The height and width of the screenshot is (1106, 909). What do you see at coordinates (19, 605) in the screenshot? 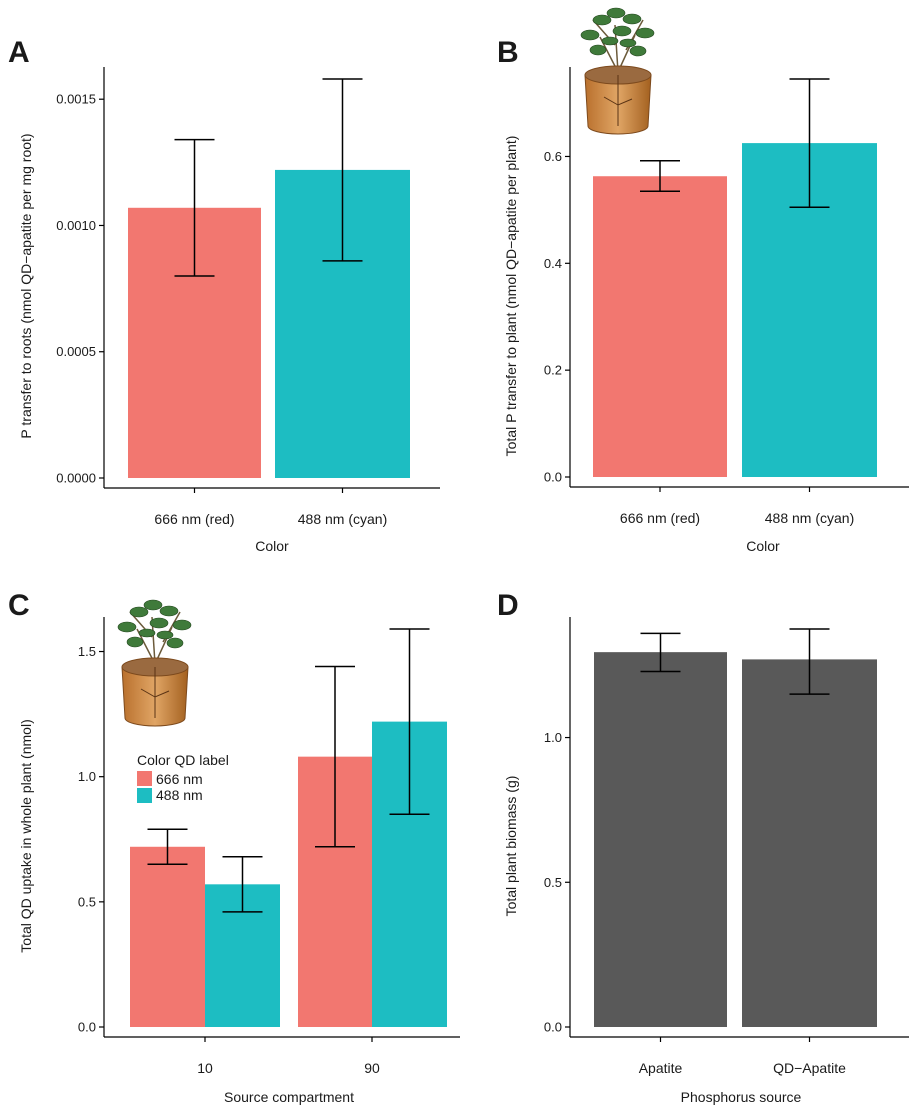
I see `panel-letter-c: C` at bounding box center [19, 605].